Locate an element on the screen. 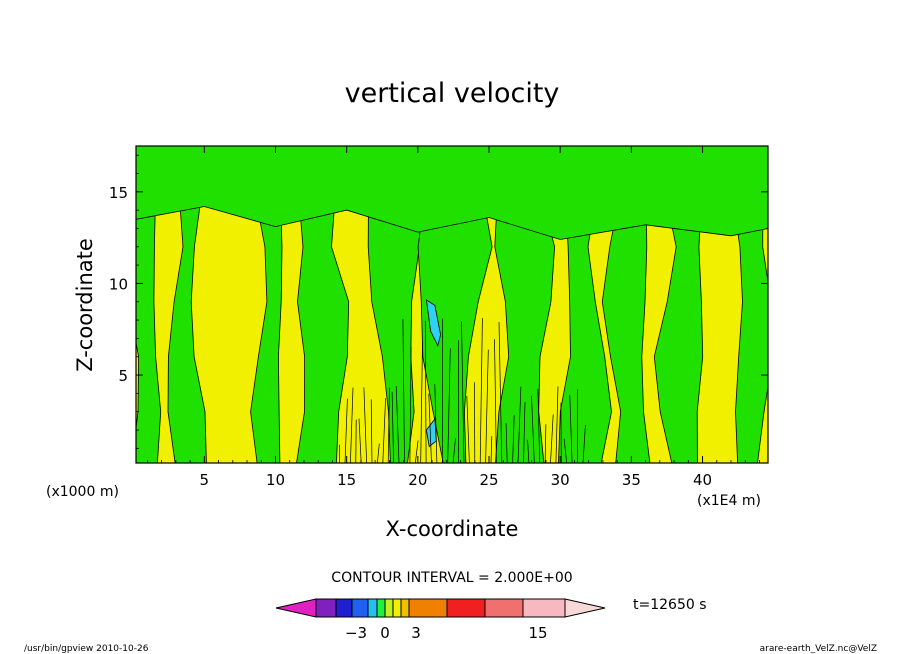 The image size is (904, 654). y-tick-label: 15 is located at coordinates (118, 193).